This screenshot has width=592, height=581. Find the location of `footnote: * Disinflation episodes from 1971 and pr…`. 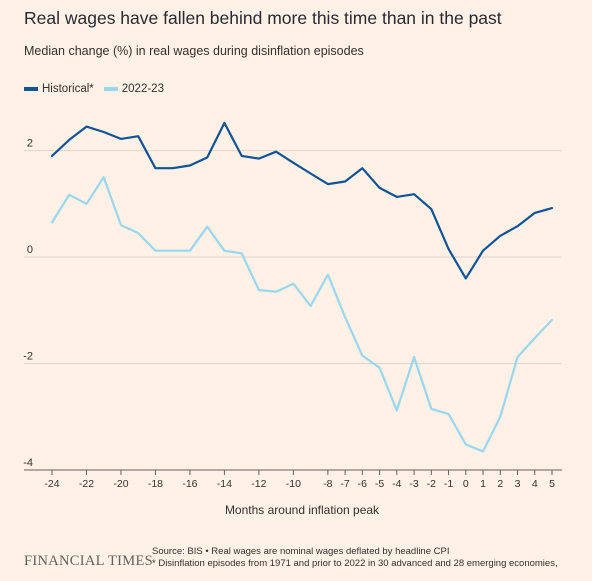

footnote: * Disinflation episodes from 1971 and pr… is located at coordinates (355, 563).